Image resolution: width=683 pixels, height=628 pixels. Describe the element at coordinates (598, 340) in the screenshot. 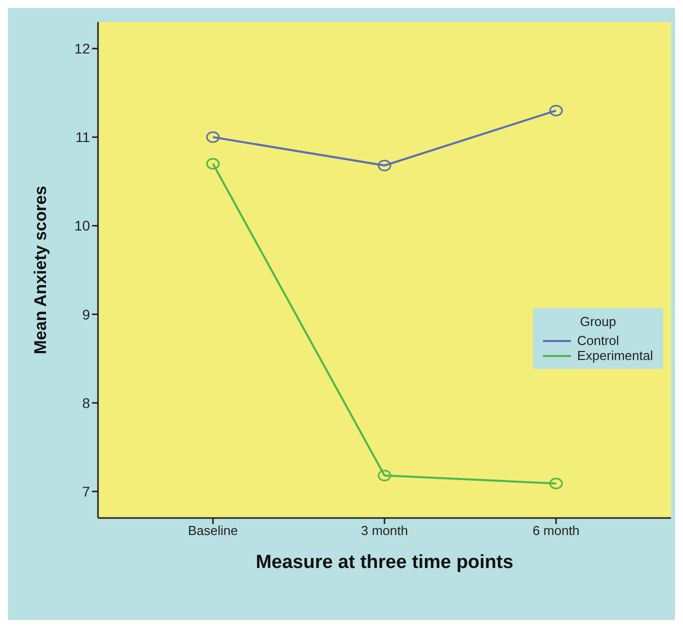

I see `legend-label: Control` at that location.